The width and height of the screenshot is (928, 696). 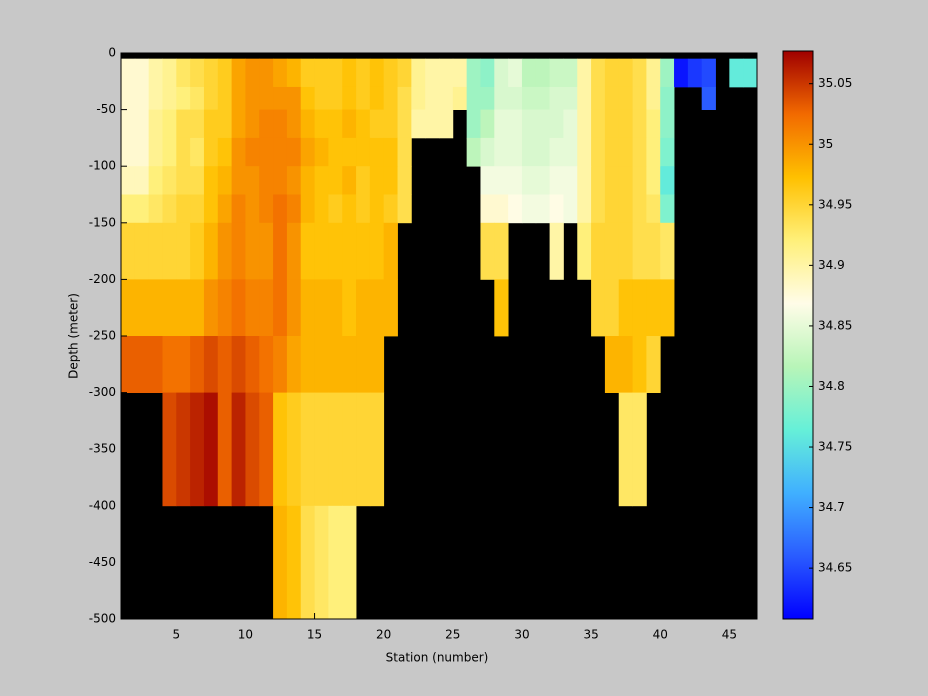 What do you see at coordinates (74, 336) in the screenshot?
I see `y-axis-label: Depth (meter)` at bounding box center [74, 336].